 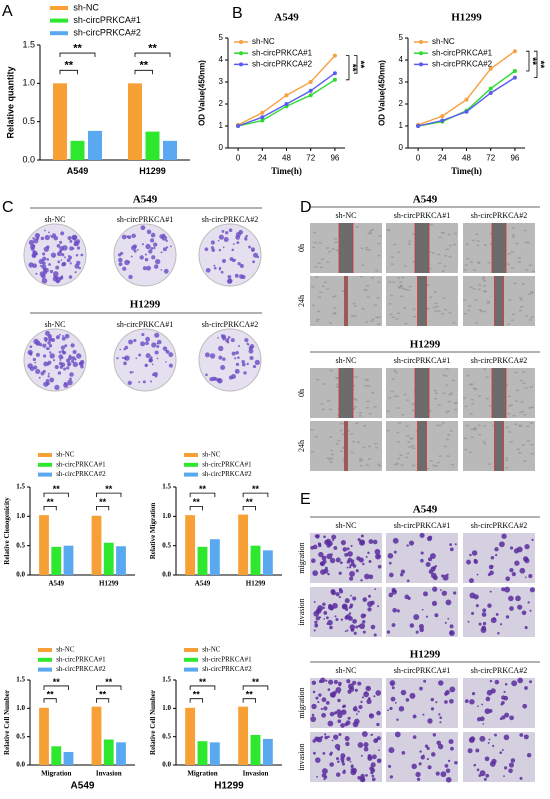 What do you see at coordinates (145, 305) in the screenshot?
I see `section-title: H1299` at bounding box center [145, 305].